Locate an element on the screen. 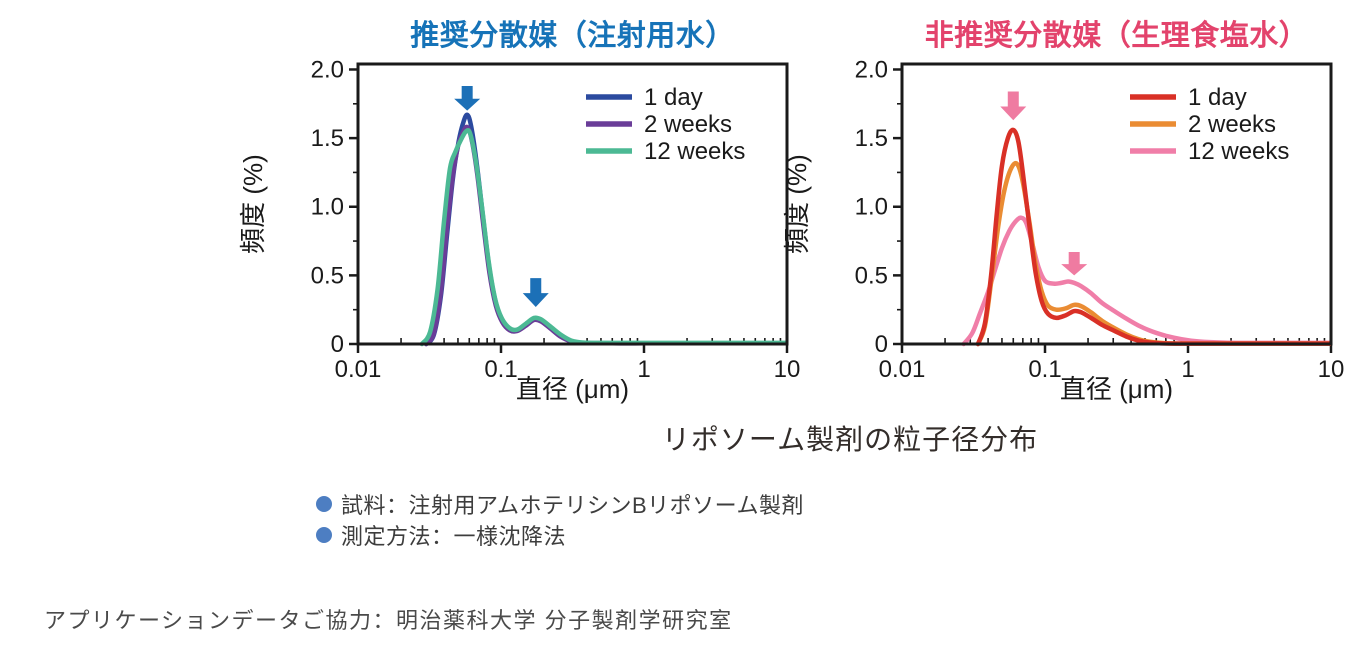  series-line-1-day is located at coordinates (1153, 237).